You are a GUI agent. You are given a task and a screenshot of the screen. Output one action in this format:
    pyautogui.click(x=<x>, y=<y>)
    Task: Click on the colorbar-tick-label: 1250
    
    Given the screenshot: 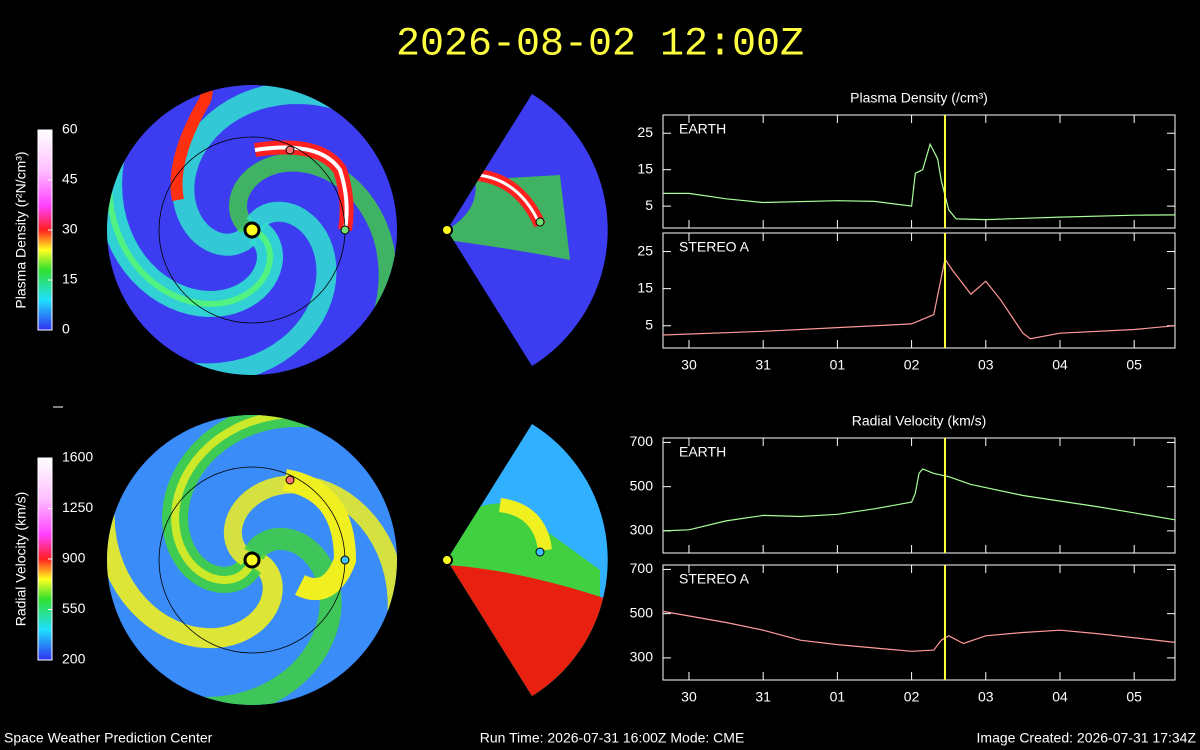 What is the action you would take?
    pyautogui.click(x=77, y=507)
    